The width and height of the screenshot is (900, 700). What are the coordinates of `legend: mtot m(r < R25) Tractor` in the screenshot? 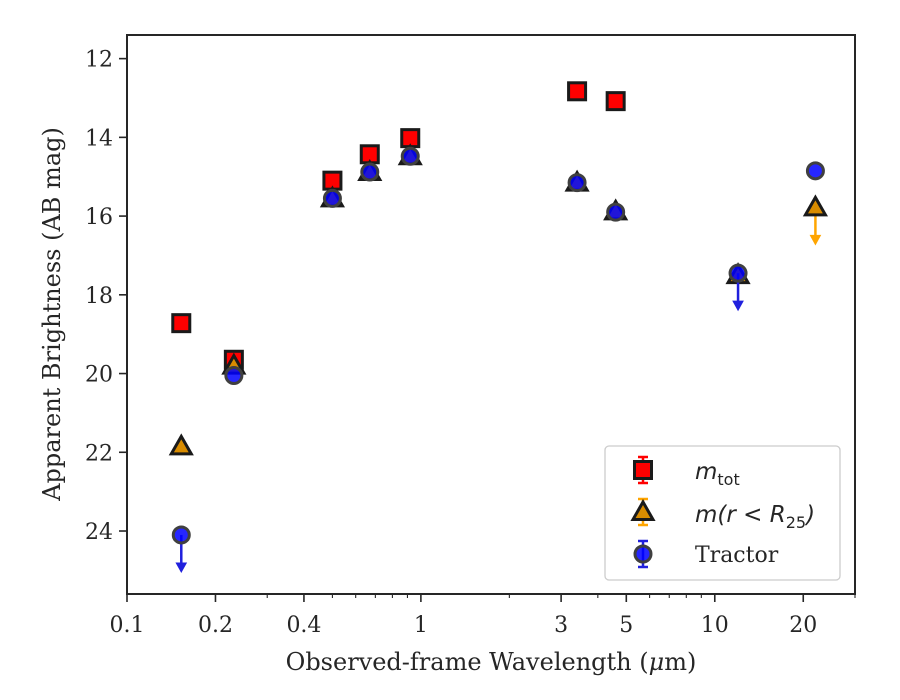 It's located at (722, 513).